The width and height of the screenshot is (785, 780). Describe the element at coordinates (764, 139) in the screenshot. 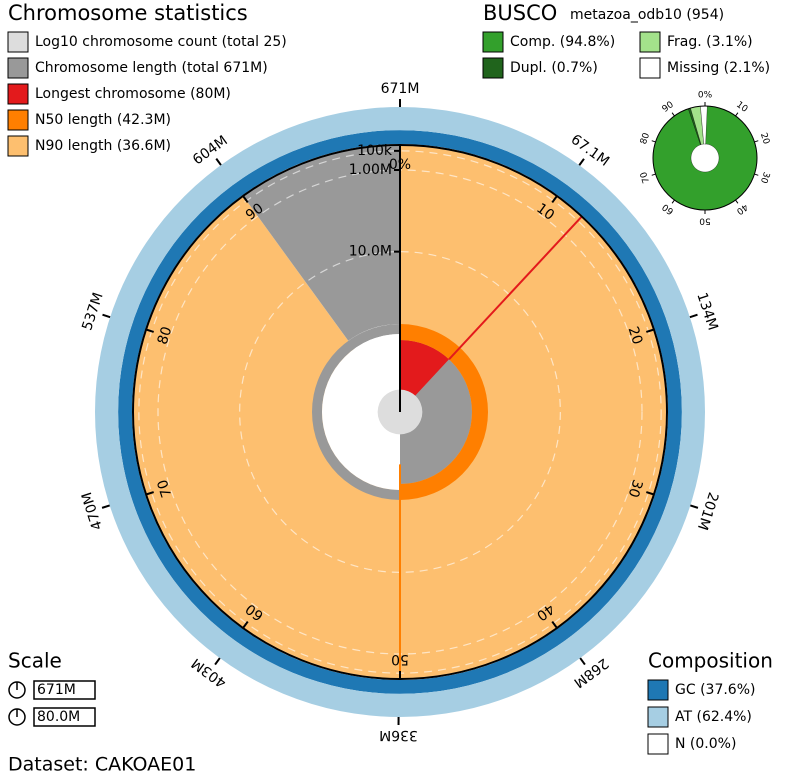

I see `busco-tick-label: 20` at that location.